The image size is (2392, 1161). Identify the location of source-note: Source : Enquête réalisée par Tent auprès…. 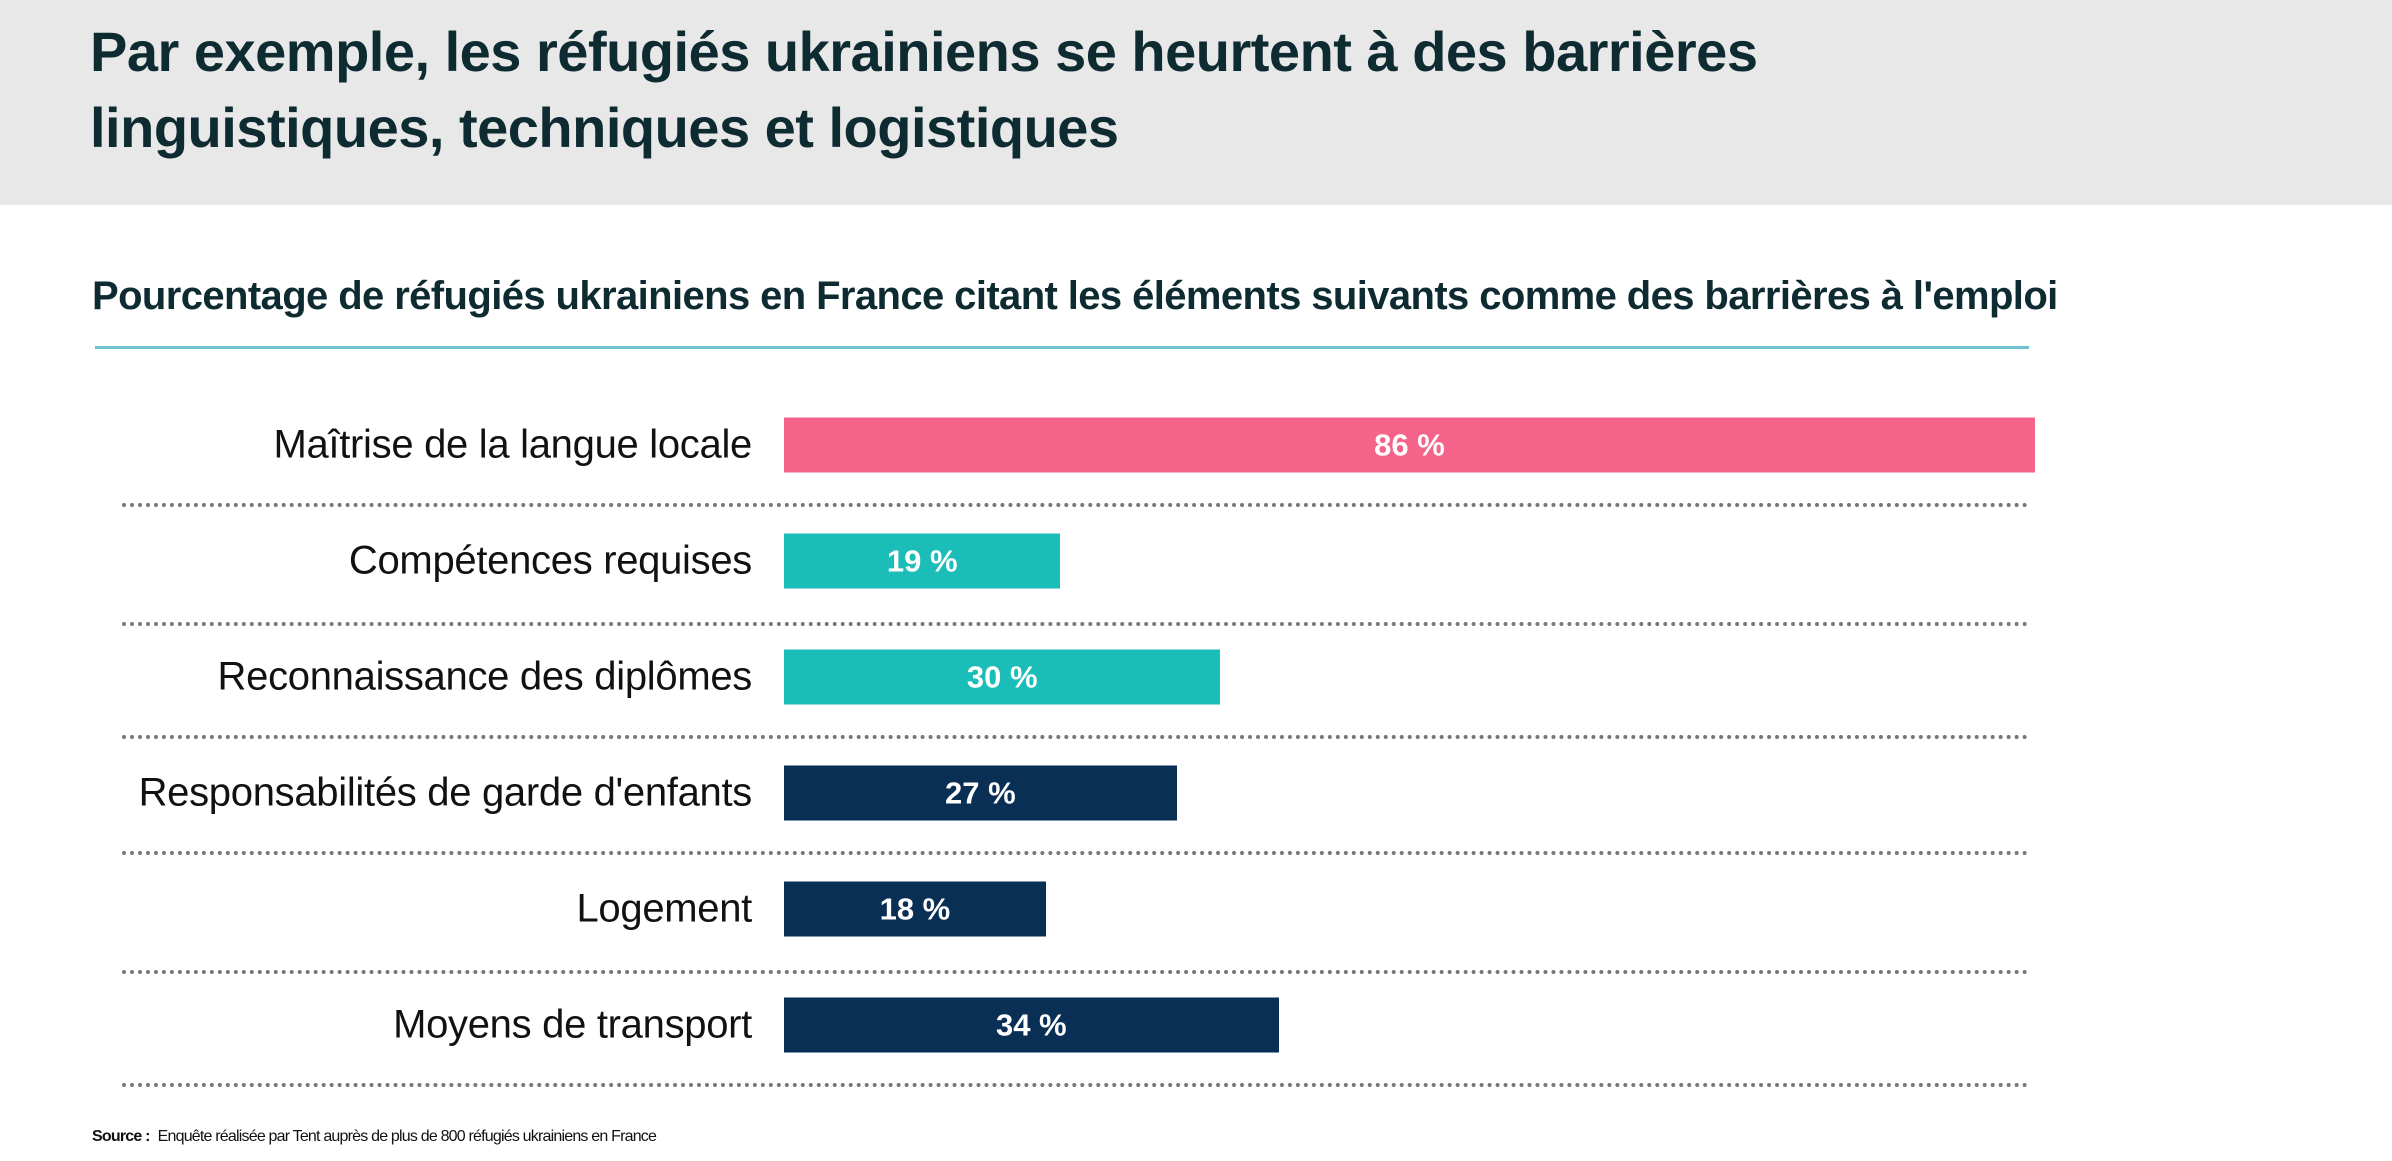
(374, 1137).